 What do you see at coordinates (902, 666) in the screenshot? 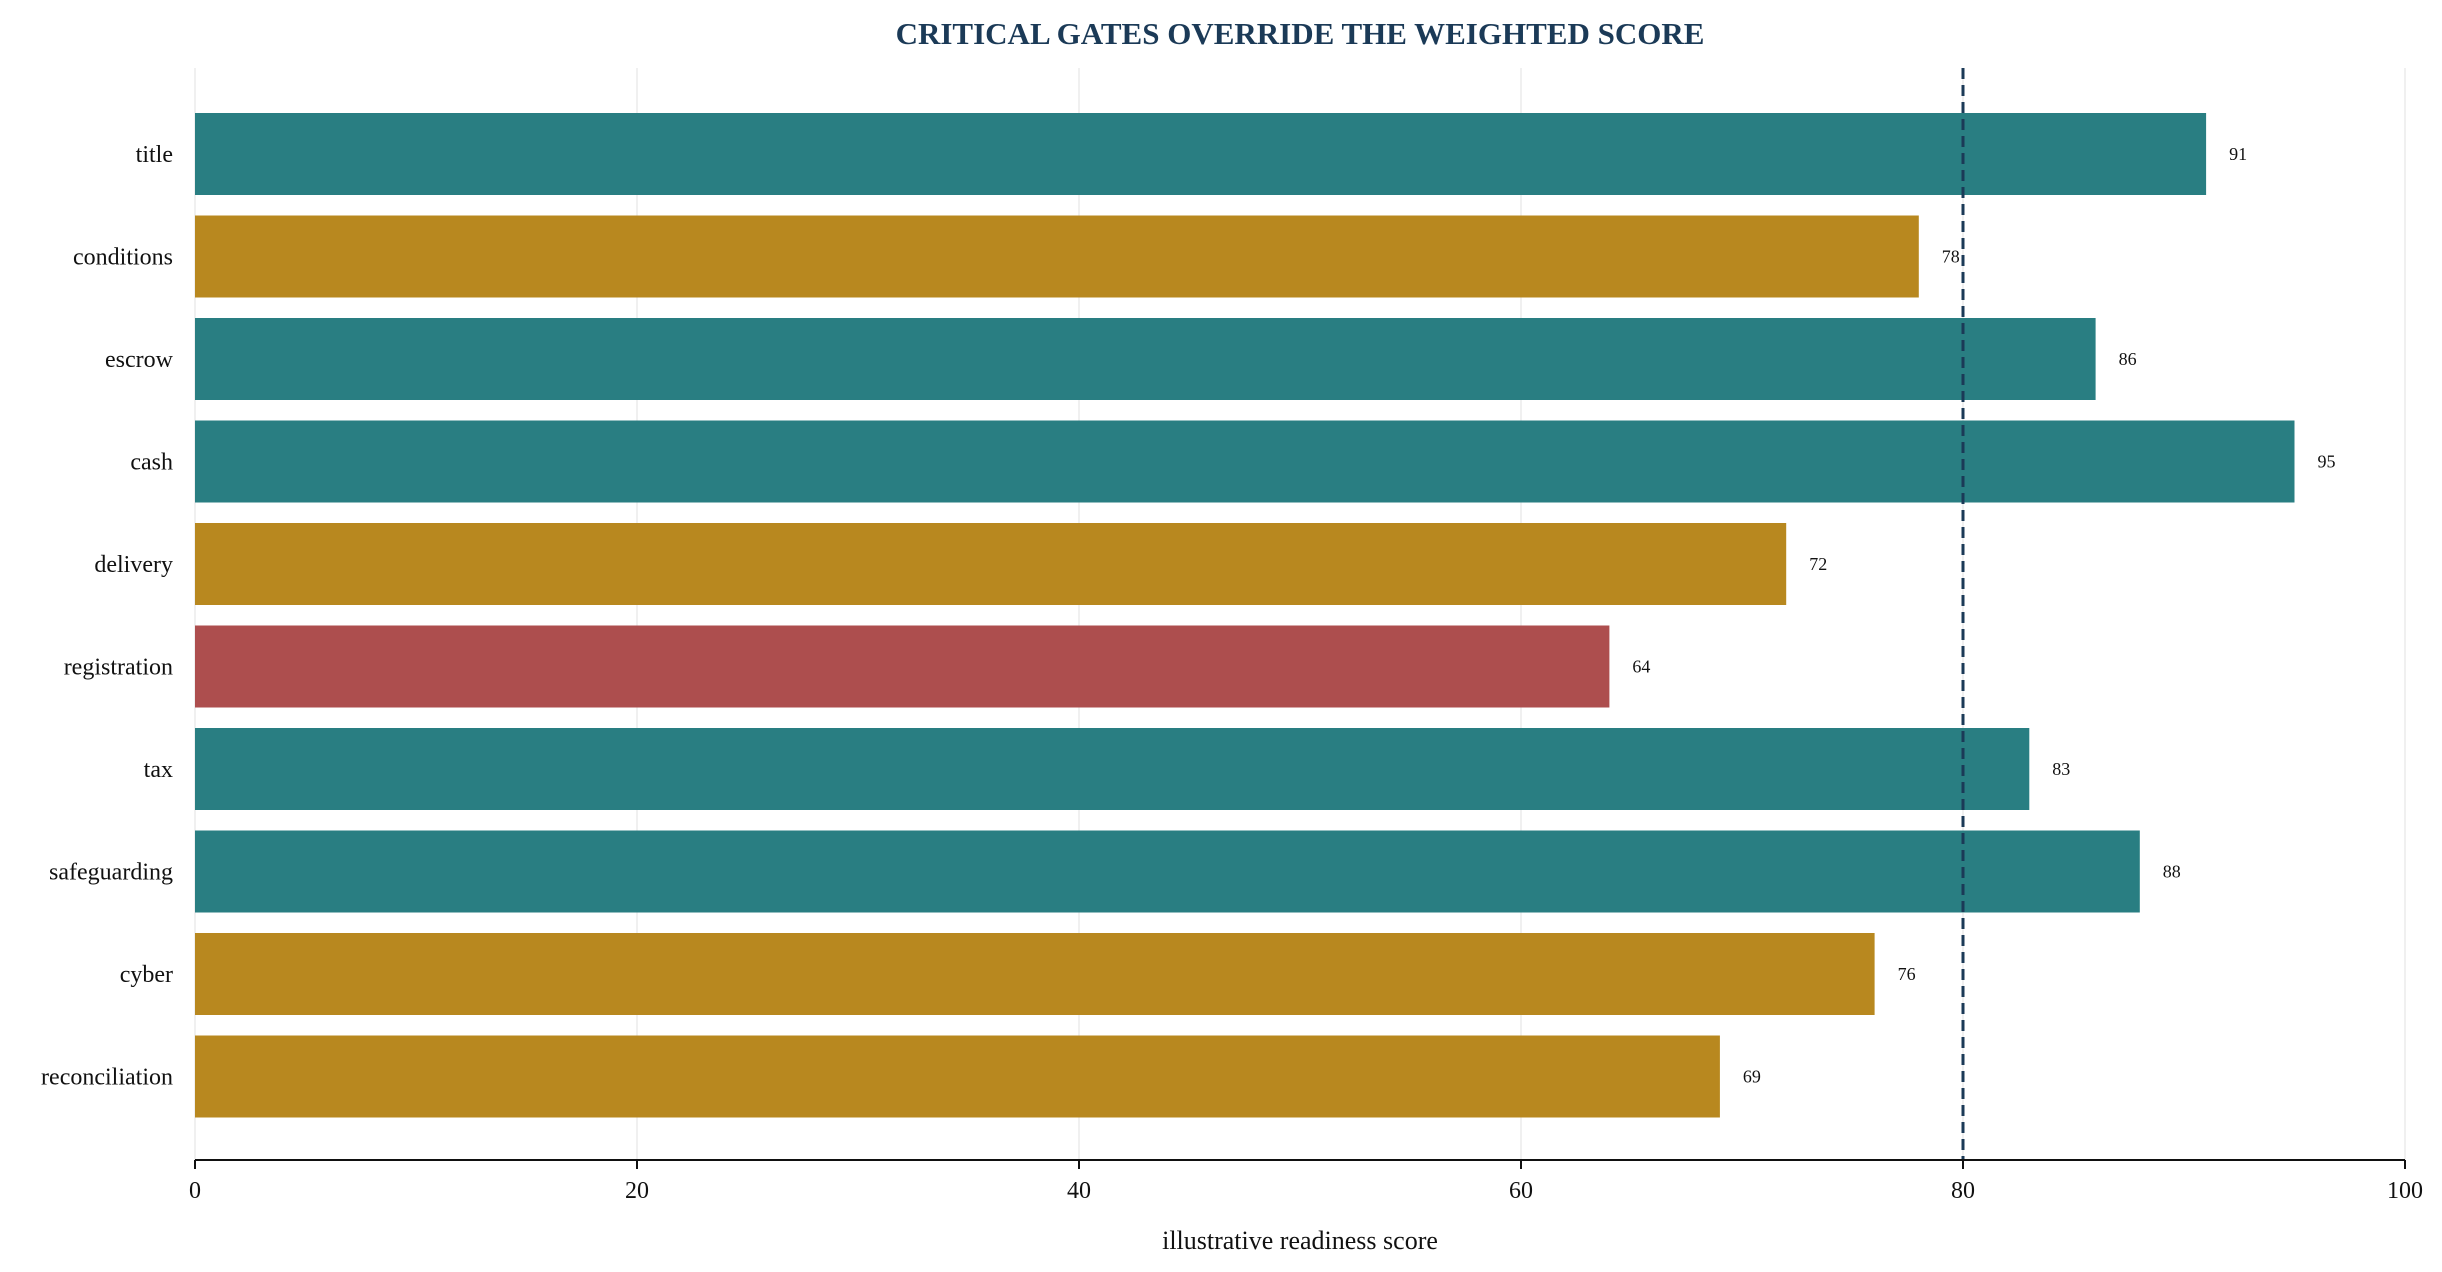
I see `bar-registration` at bounding box center [902, 666].